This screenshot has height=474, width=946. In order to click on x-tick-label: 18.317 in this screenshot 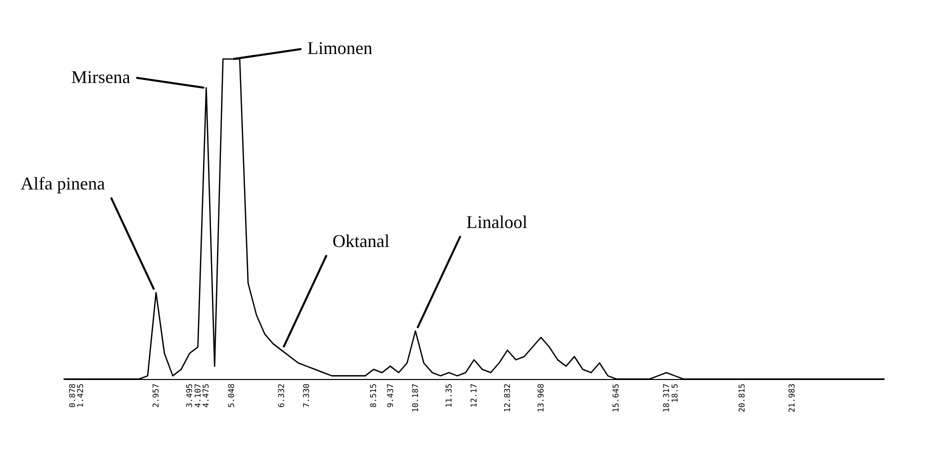, I will do `click(666, 397)`.